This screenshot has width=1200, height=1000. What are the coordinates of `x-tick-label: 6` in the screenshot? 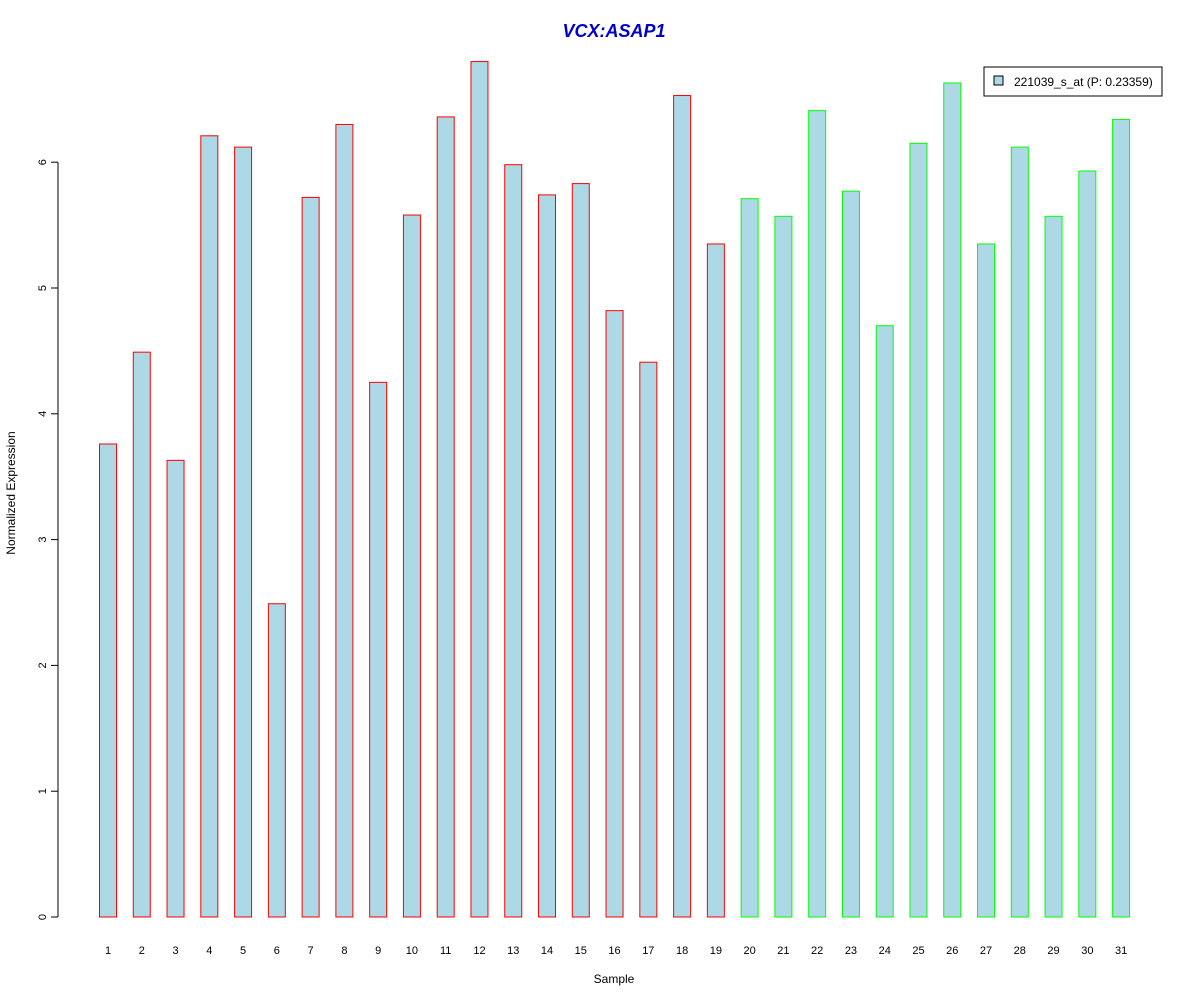 It's located at (277, 951).